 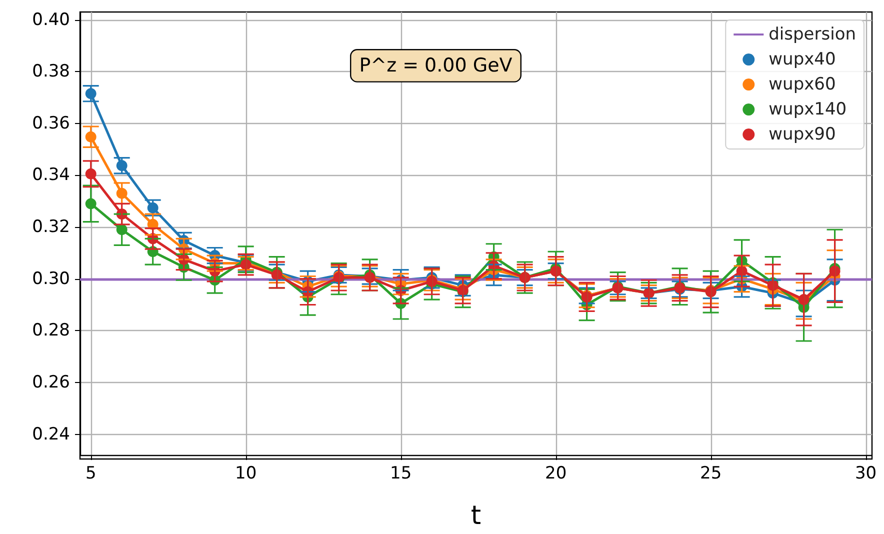 I want to click on y-tick-label: 0.24, so click(x=51, y=434).